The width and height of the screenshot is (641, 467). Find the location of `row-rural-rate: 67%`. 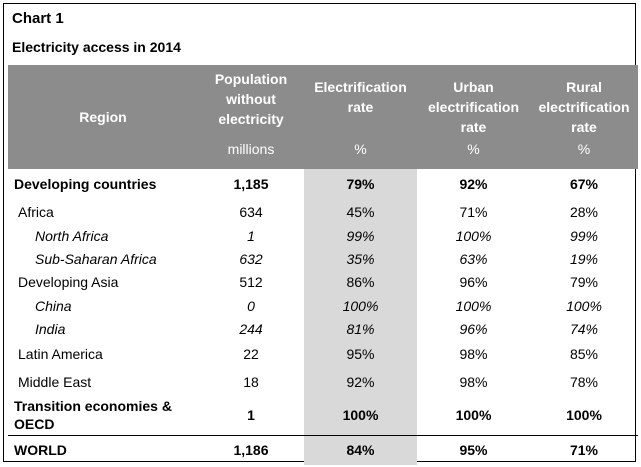

row-rural-rate: 67% is located at coordinates (584, 184).